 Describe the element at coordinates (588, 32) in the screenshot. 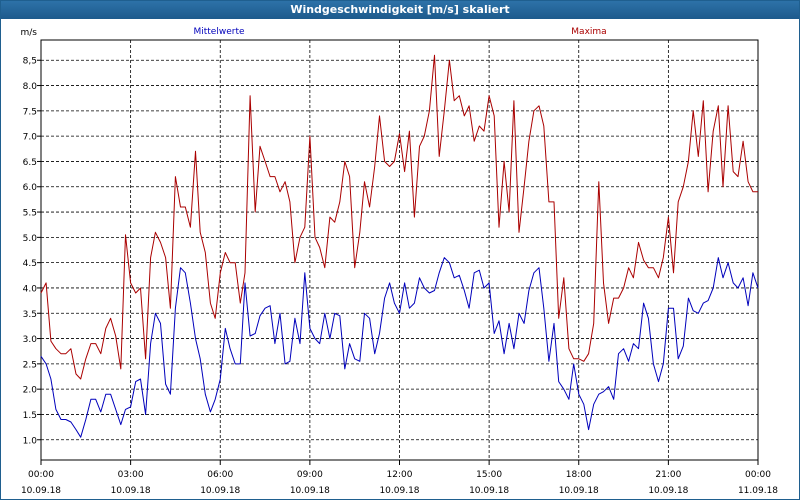

I see `legend-entry-maxima: Maxima` at that location.